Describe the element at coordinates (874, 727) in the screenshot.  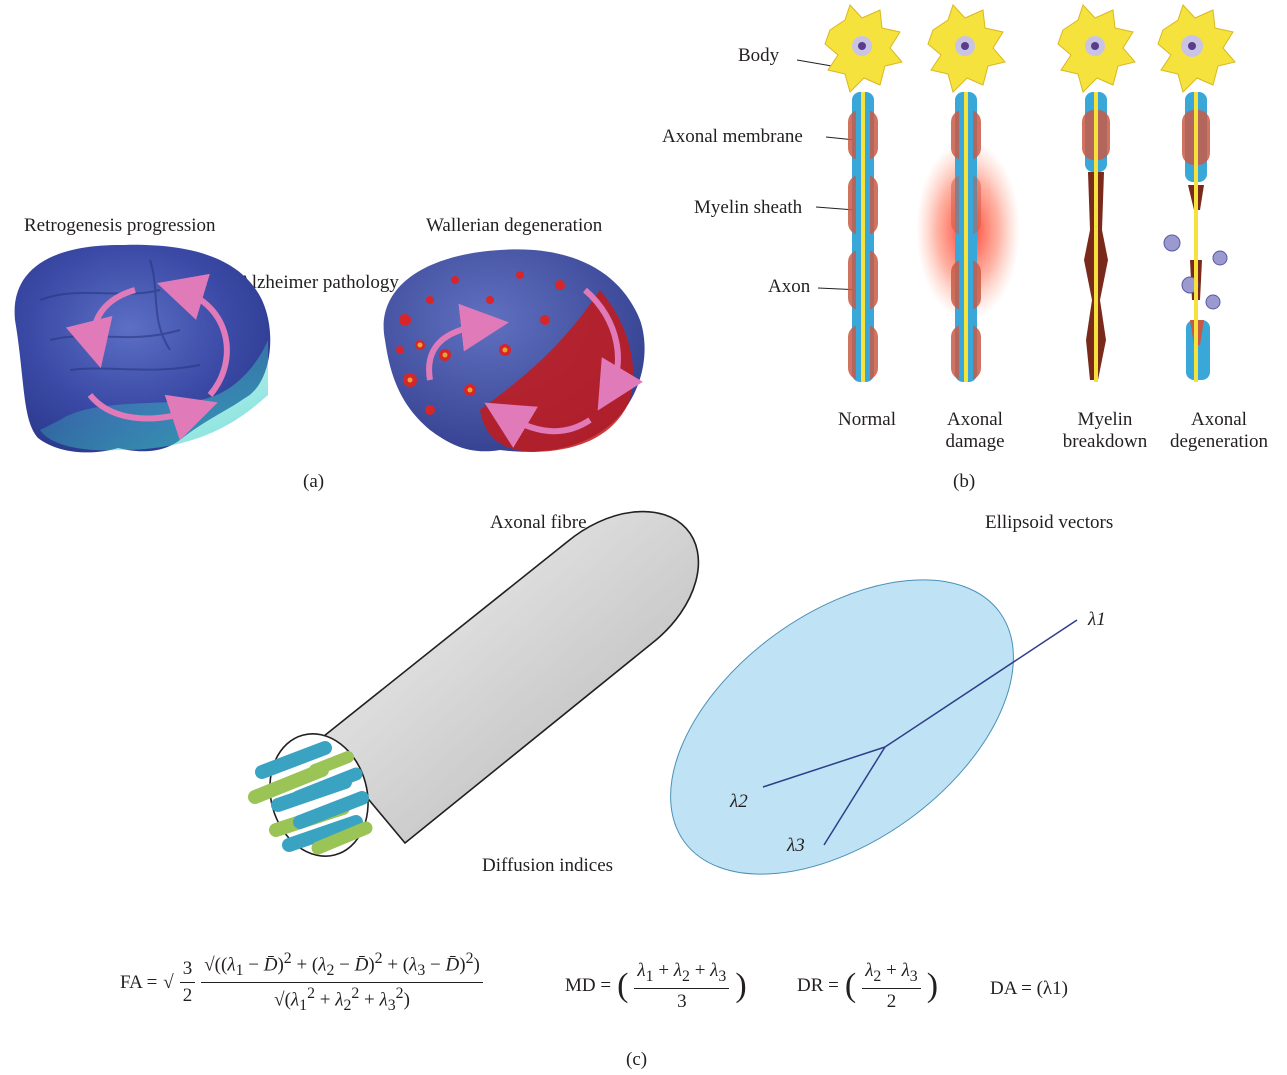
I see `diffusion-ellipsoid` at that location.